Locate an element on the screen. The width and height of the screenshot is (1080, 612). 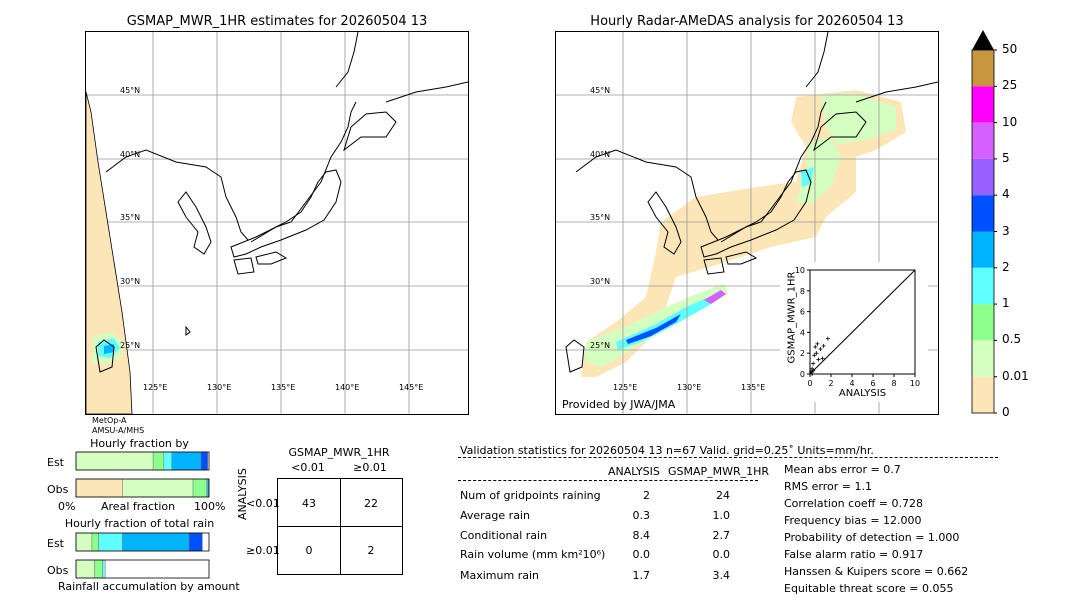
data-credit: Provided by JWA/JMA is located at coordinates (619, 404).